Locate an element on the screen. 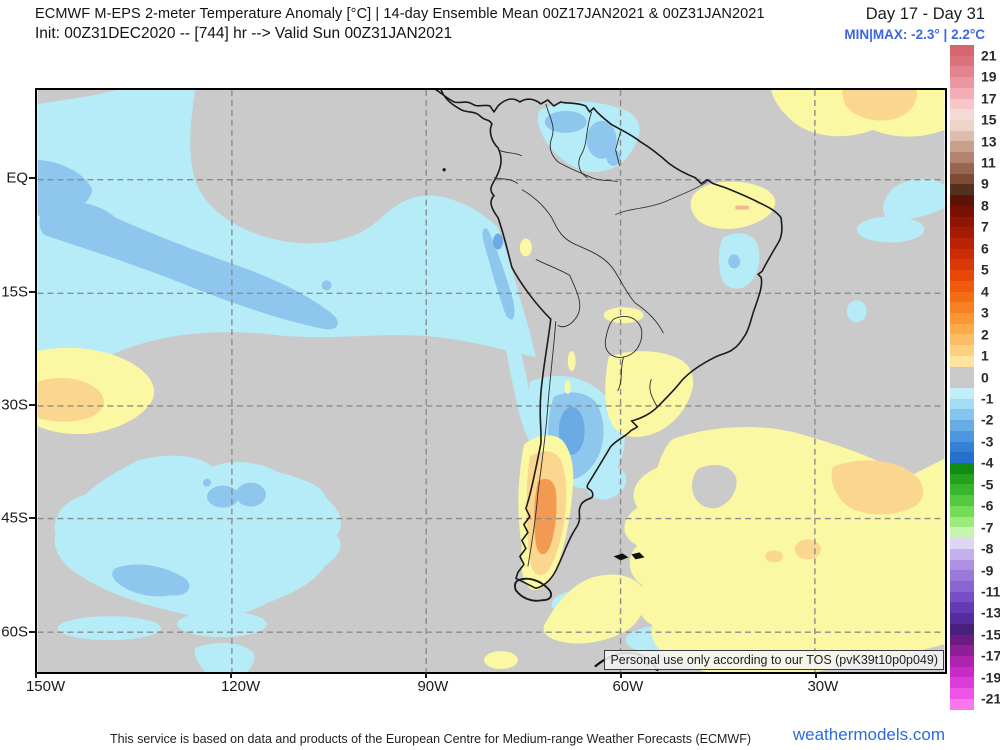  colorbar-label-17: 17 is located at coordinates (989, 98).